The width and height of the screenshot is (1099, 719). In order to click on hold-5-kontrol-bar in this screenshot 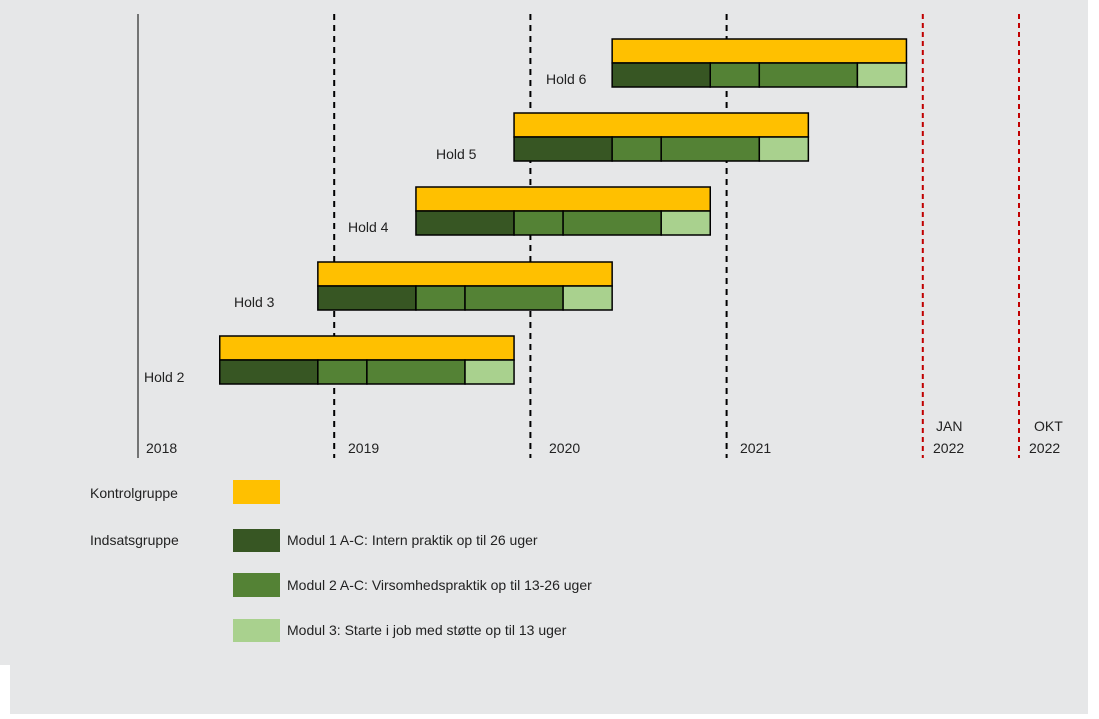, I will do `click(661, 125)`.